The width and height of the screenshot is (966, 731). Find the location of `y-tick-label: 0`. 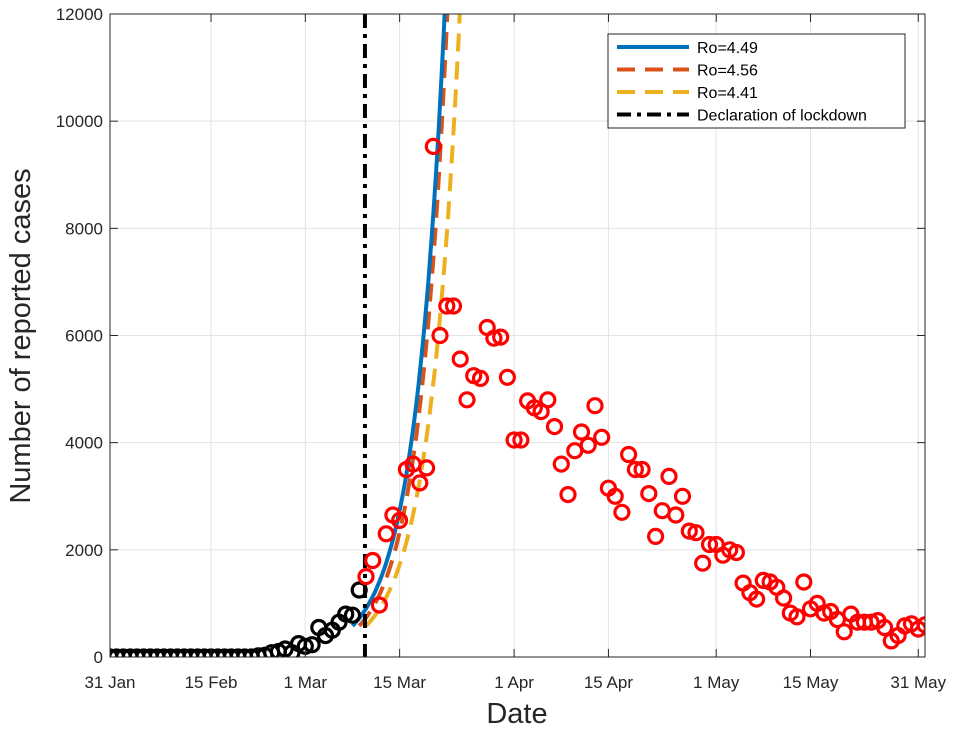

y-tick-label: 0 is located at coordinates (98, 657).